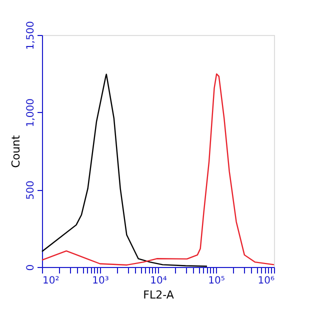 This screenshot has height=319, width=321. What do you see at coordinates (31, 267) in the screenshot?
I see `y-tick-label: 0` at bounding box center [31, 267].